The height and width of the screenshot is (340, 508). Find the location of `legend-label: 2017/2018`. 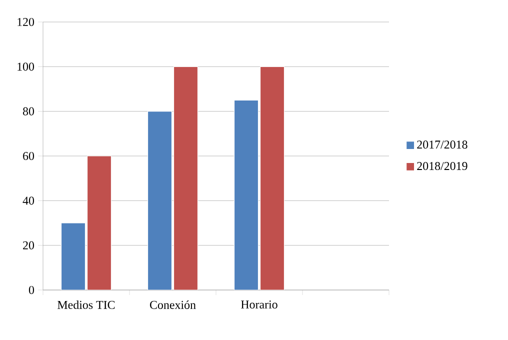

legend-label: 2017/2018 is located at coordinates (442, 144).